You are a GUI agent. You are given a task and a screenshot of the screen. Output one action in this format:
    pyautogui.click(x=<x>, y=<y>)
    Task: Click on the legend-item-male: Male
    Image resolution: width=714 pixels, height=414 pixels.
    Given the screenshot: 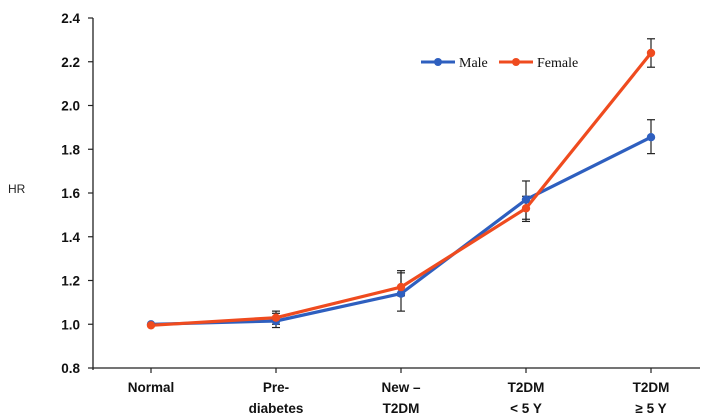 What is the action you would take?
    pyautogui.click(x=454, y=63)
    